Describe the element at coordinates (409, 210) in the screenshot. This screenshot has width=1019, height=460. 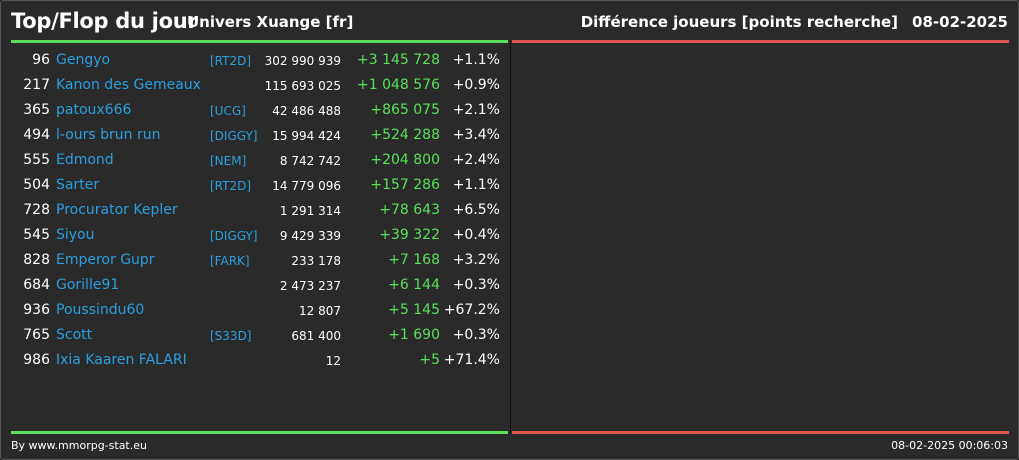
I see `score-difference: +78 643` at that location.